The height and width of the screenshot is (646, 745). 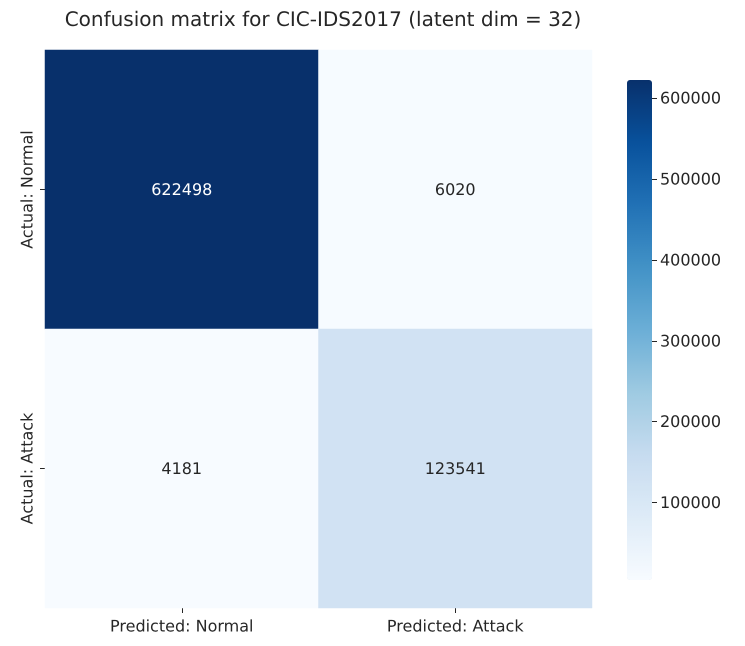 What do you see at coordinates (181, 189) in the screenshot?
I see `data-label: 622498` at bounding box center [181, 189].